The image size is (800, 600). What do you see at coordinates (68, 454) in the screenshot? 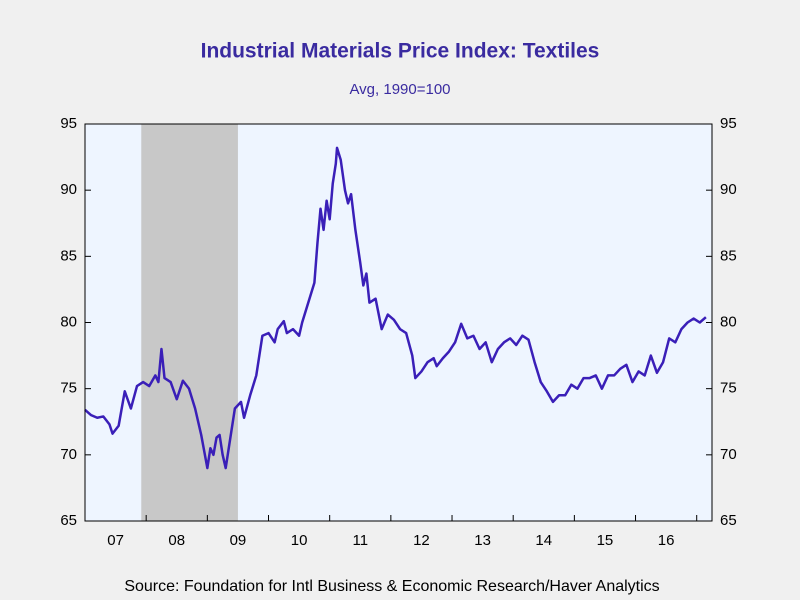
I see `y-tick-label: 70` at bounding box center [68, 454].